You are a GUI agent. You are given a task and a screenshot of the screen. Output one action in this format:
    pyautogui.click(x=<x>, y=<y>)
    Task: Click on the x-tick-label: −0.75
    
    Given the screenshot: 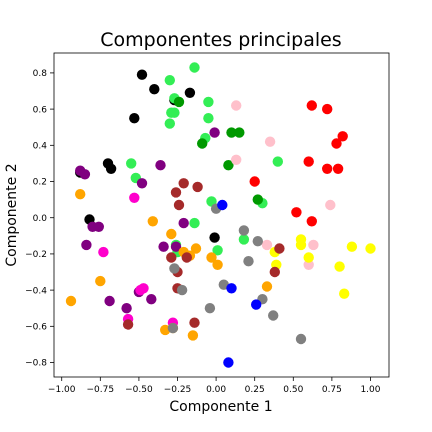 What is the action you would take?
    pyautogui.click(x=101, y=390)
    